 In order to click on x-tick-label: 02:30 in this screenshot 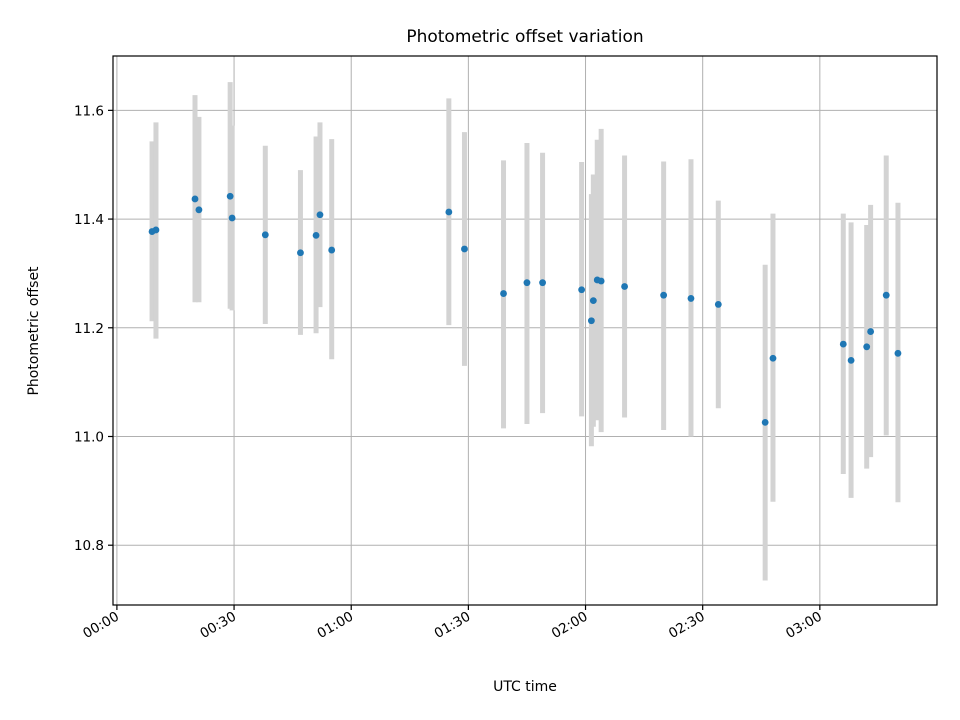, I will do `click(687, 625)`.